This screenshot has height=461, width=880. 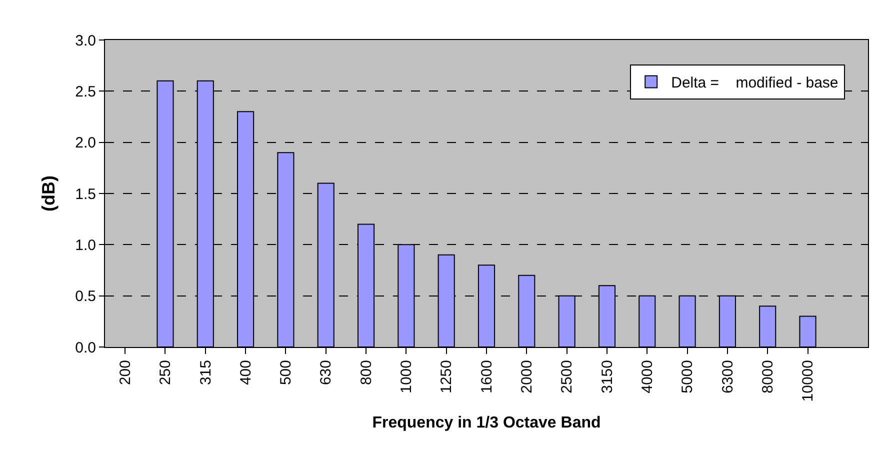 I want to click on y-tick-label: 1.5, so click(x=85, y=194).